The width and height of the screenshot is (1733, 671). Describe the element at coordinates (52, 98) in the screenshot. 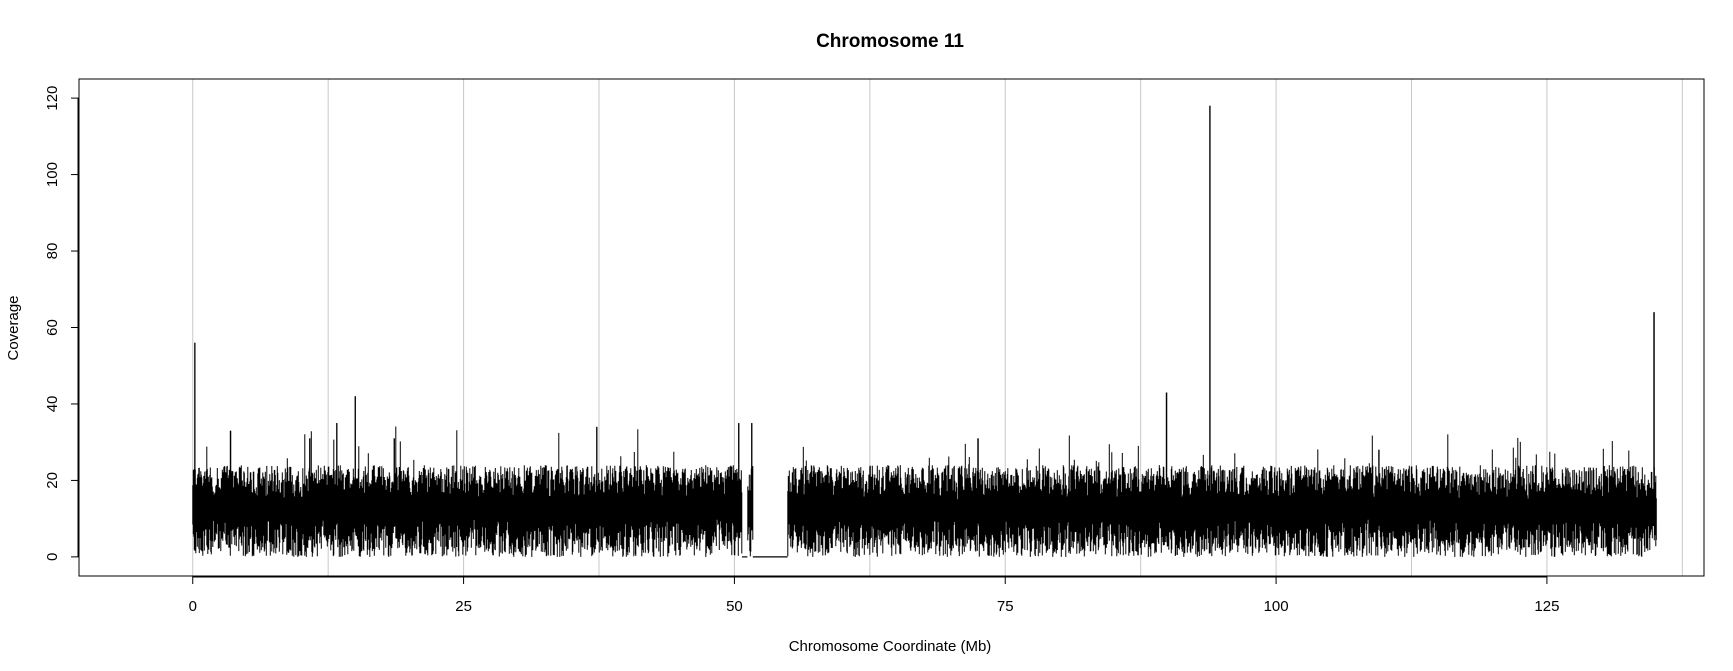

I see `y-tick-label: 120` at that location.